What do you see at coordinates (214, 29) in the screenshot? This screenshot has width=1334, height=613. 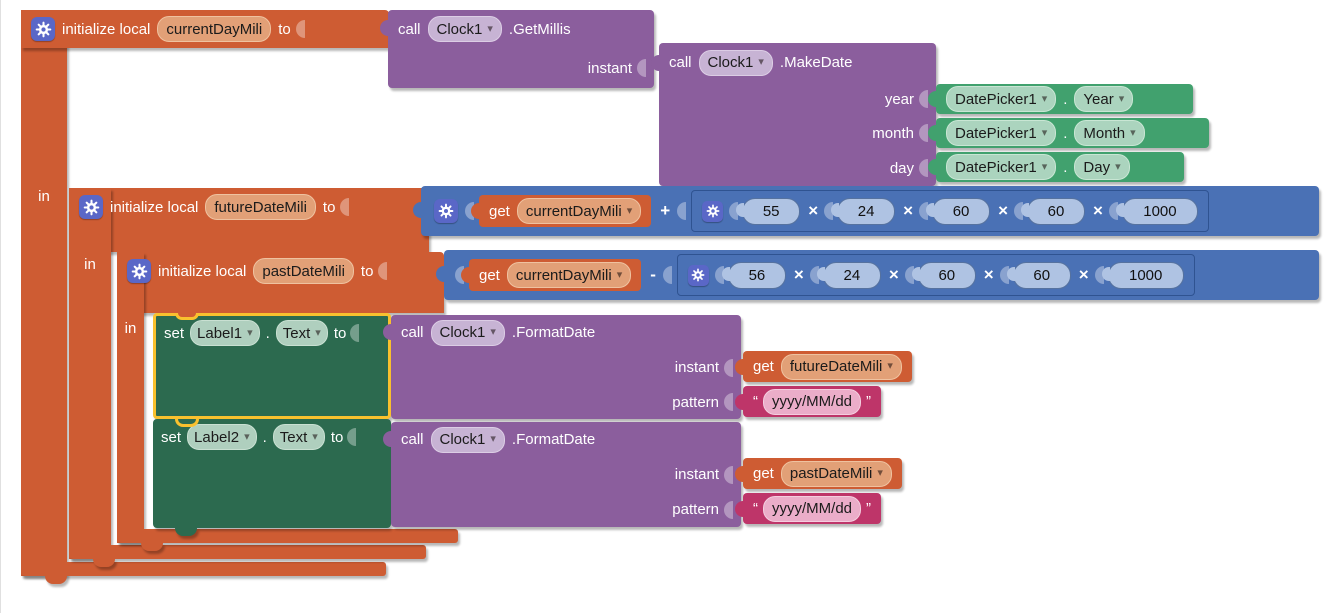 I see `variable-name-field: currentDayMili` at bounding box center [214, 29].